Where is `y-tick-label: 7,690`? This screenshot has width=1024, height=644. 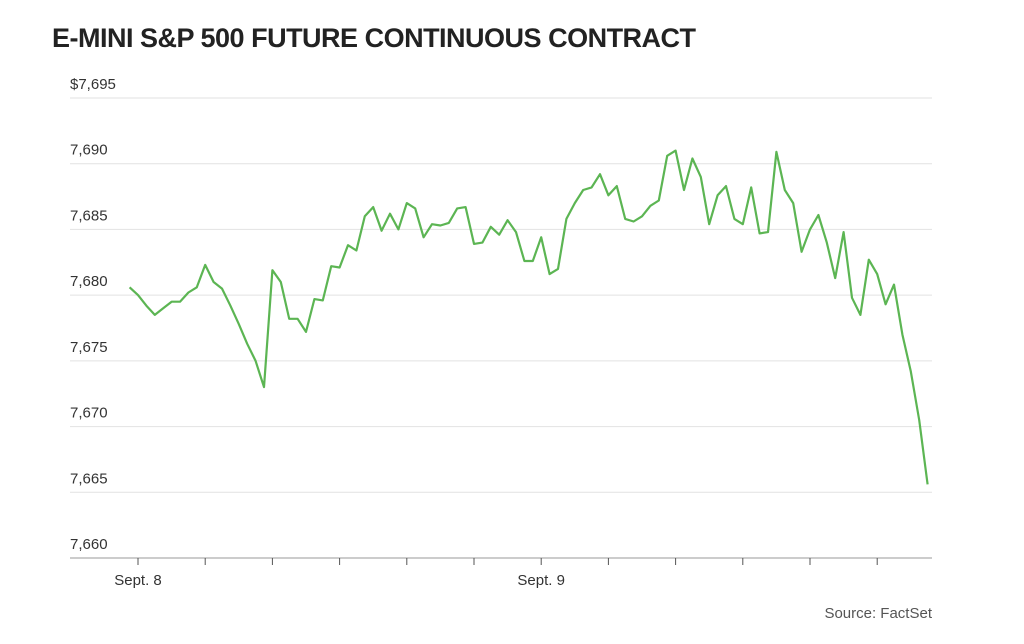
y-tick-label: 7,690 is located at coordinates (89, 150).